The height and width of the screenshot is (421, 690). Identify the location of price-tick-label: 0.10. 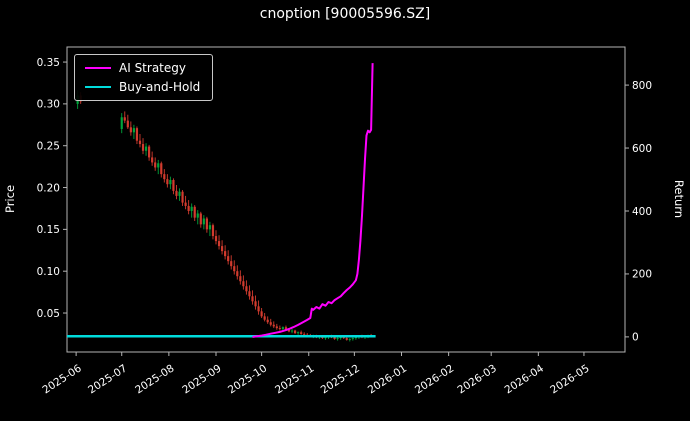
(48, 272).